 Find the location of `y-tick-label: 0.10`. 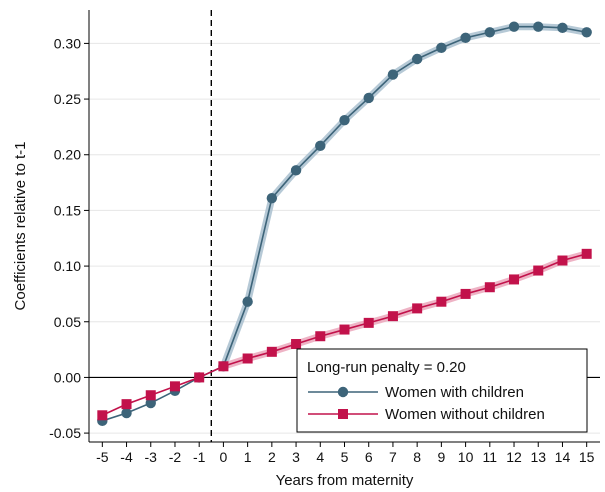

y-tick-label: 0.10 is located at coordinates (67, 266).